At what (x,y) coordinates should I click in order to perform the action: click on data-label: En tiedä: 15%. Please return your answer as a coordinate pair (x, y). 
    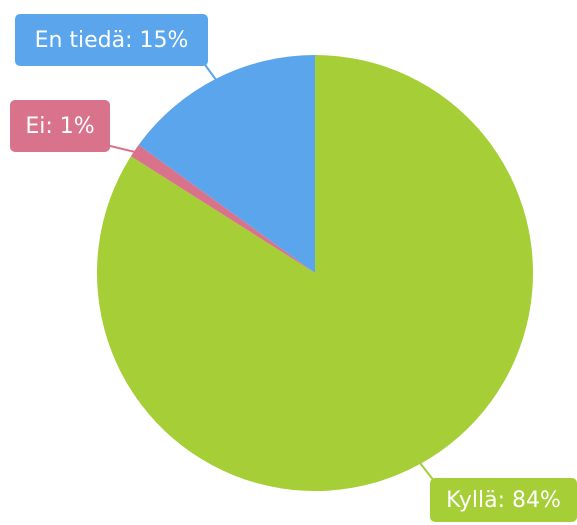
    Looking at the image, I should click on (112, 40).